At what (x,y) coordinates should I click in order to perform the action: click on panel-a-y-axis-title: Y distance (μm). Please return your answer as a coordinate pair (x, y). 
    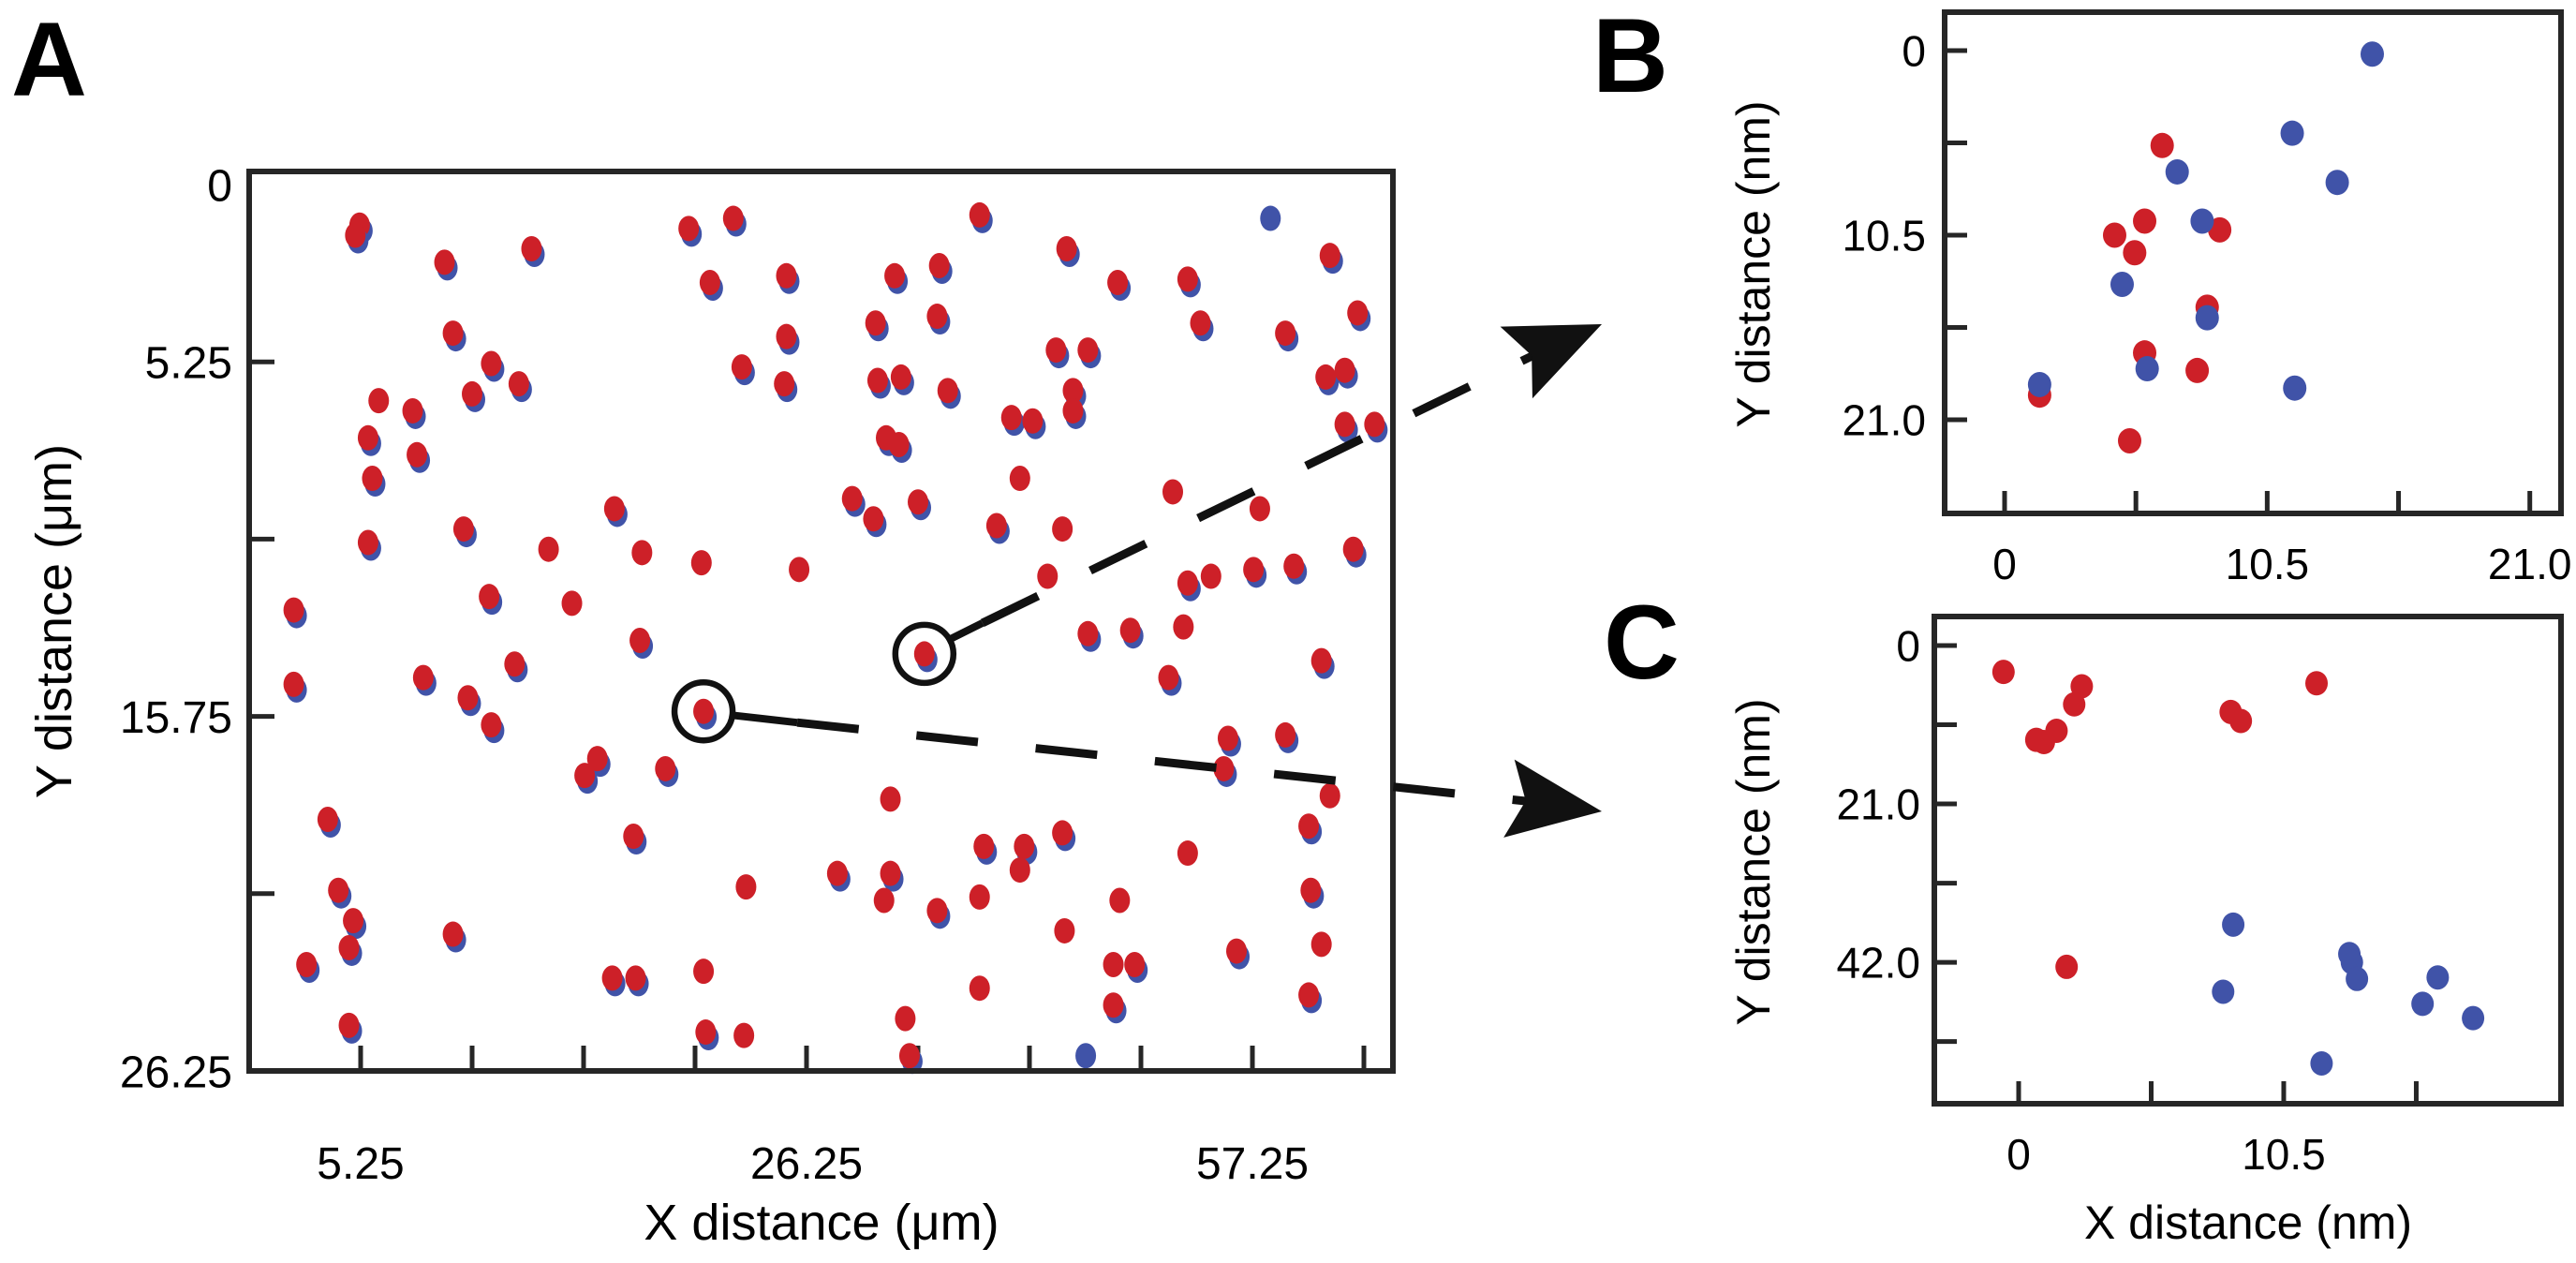
    Looking at the image, I should click on (54, 621).